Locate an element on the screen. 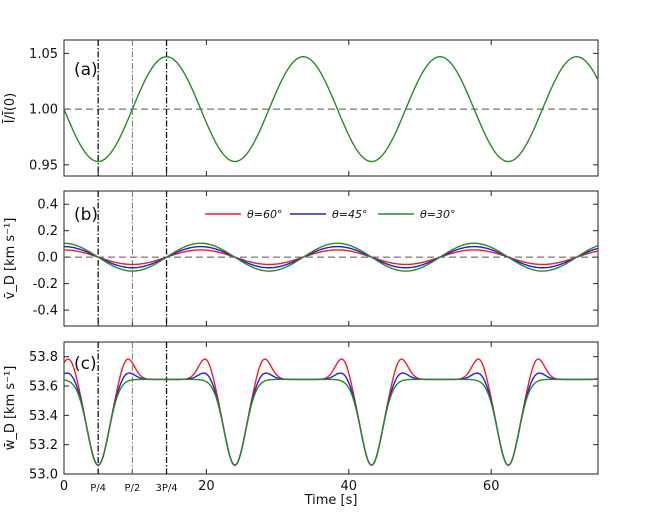  y-tick-label: 0.0 is located at coordinates (47, 258).